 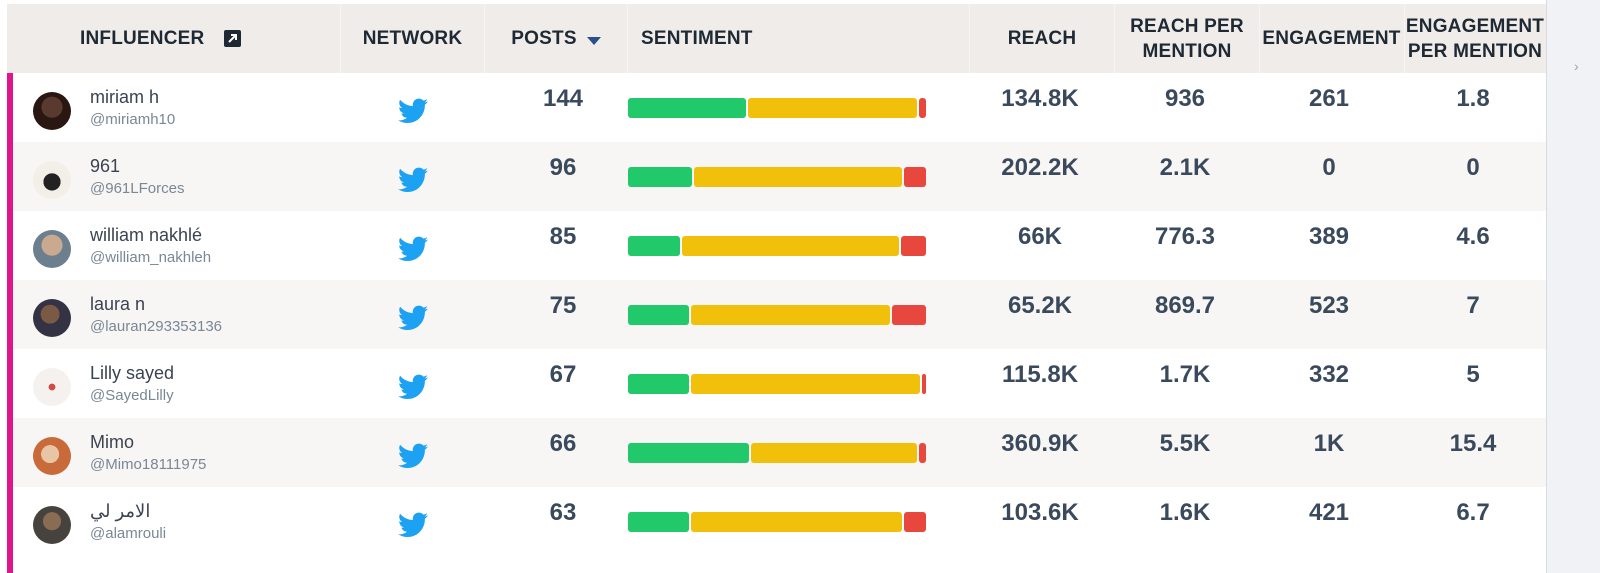 I want to click on sort-descending-icon, so click(x=593, y=40).